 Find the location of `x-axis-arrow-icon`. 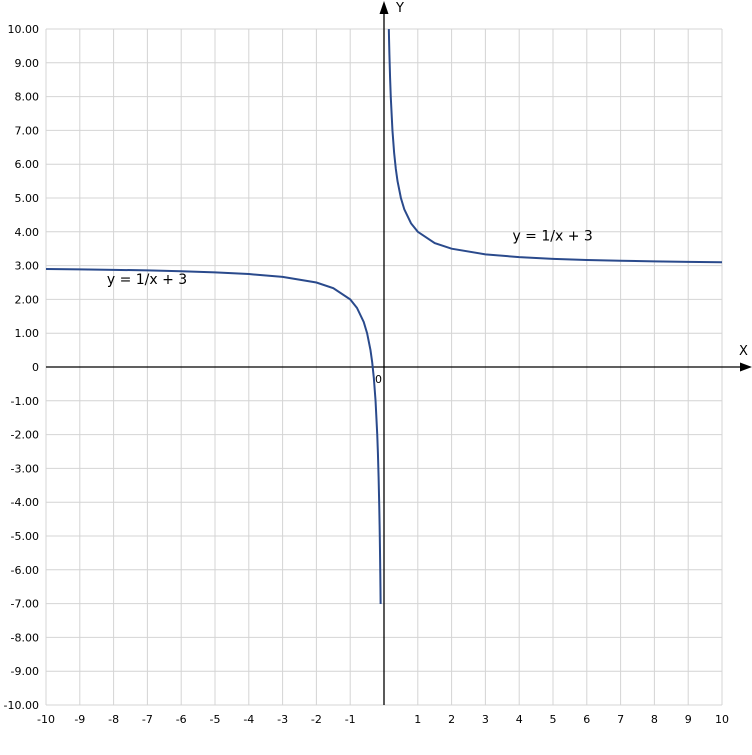

x-axis-arrow-icon is located at coordinates (746, 367).